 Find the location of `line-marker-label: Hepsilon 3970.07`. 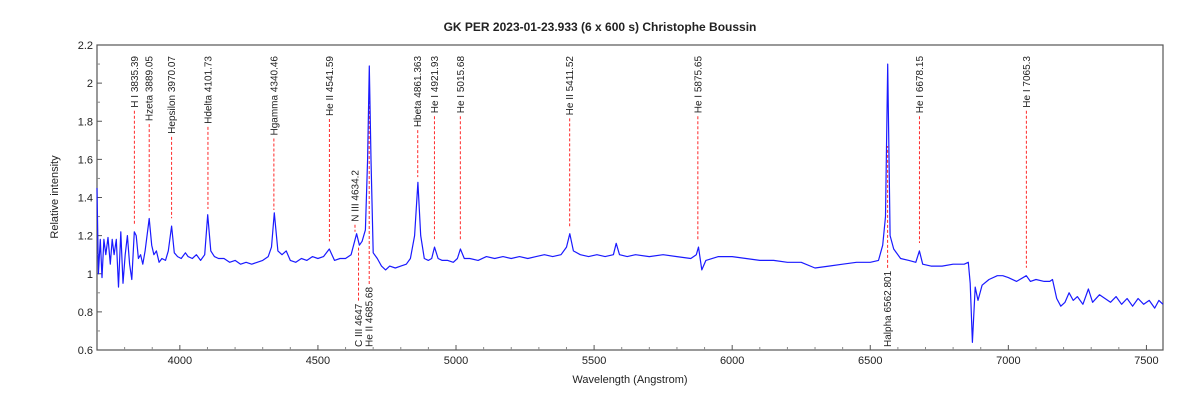

line-marker-label: Hepsilon 3970.07 is located at coordinates (172, 95).